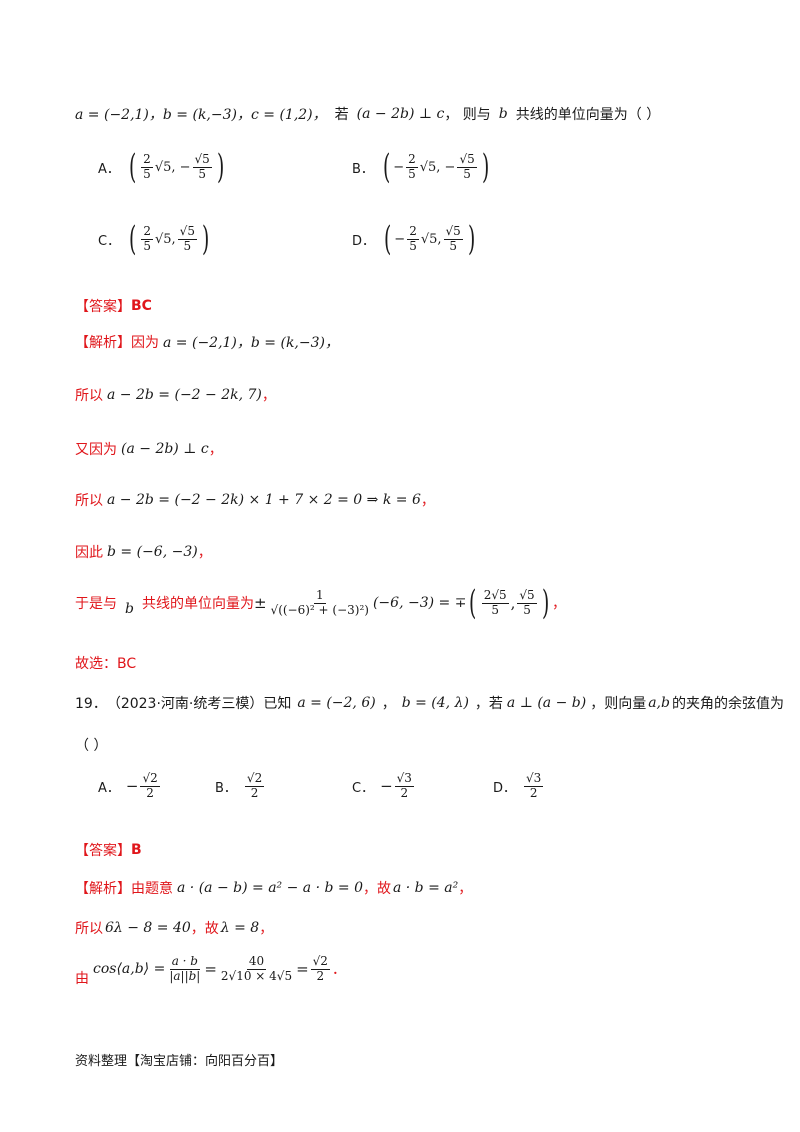 The height and width of the screenshot is (1132, 800). What do you see at coordinates (400, 114) in the screenshot?
I see `q18-condition: (a − 2b) ⊥ c` at bounding box center [400, 114].